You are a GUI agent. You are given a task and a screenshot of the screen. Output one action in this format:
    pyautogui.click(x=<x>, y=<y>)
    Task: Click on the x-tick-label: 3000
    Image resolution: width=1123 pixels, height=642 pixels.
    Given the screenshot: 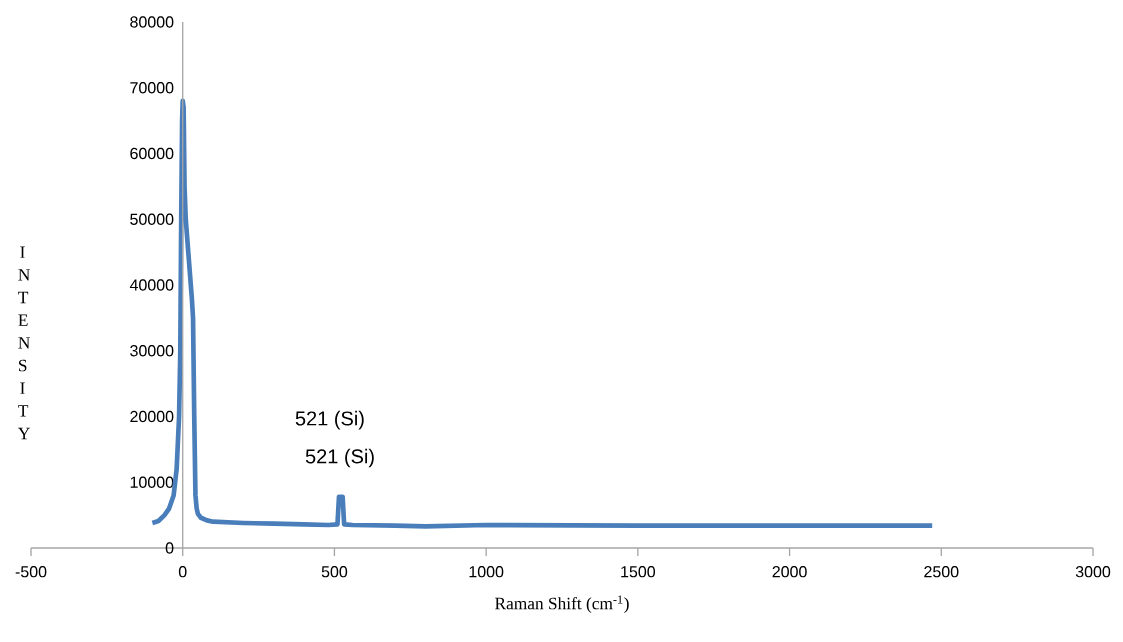 What is the action you would take?
    pyautogui.click(x=1093, y=572)
    